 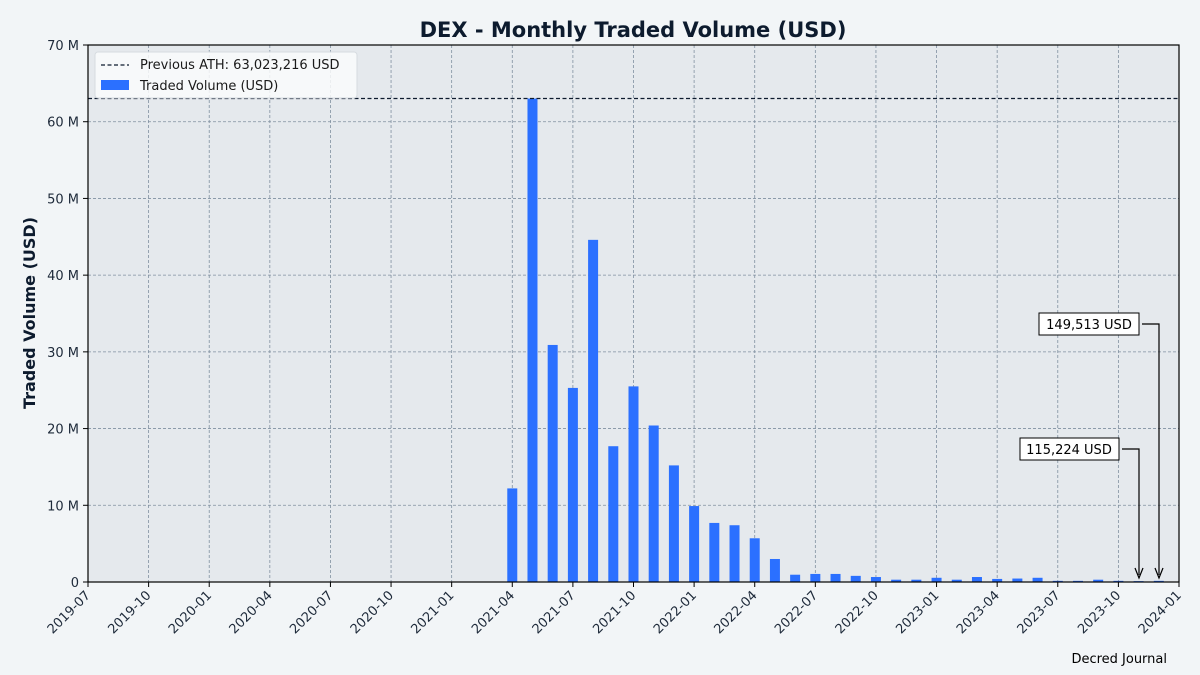 I want to click on annotation-149513: 149,513 USD, so click(x=1101, y=446).